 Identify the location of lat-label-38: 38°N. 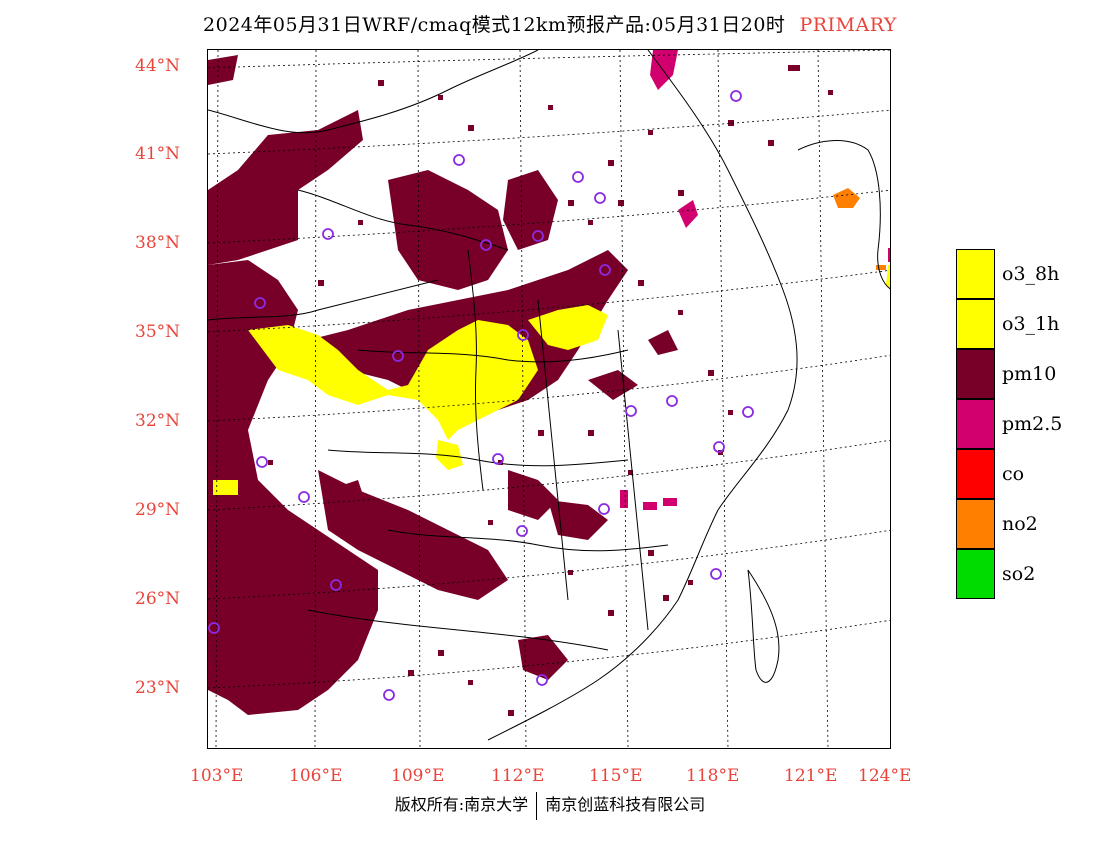
(158, 243).